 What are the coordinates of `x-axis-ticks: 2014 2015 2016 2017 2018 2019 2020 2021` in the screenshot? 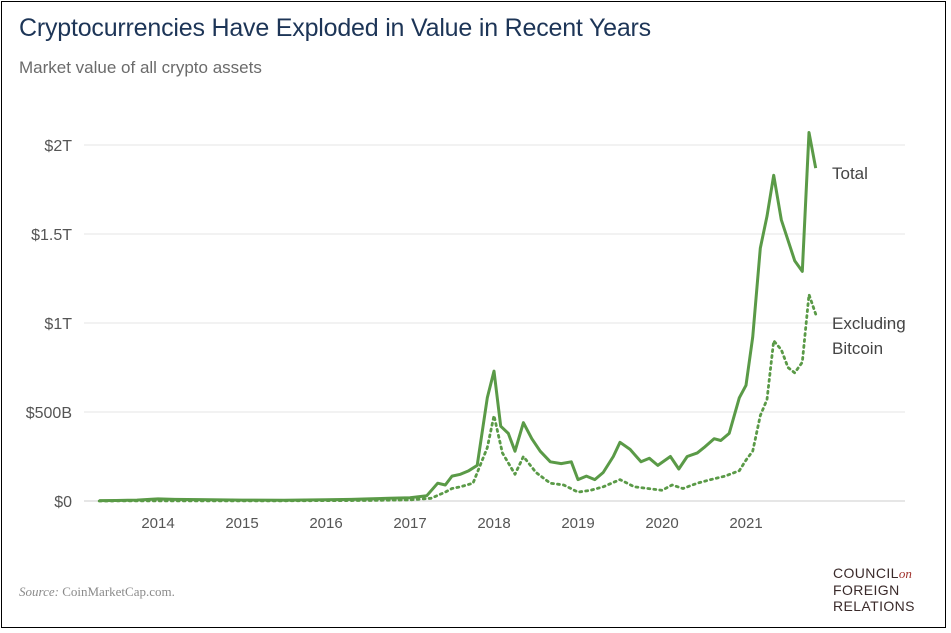 It's located at (451, 523).